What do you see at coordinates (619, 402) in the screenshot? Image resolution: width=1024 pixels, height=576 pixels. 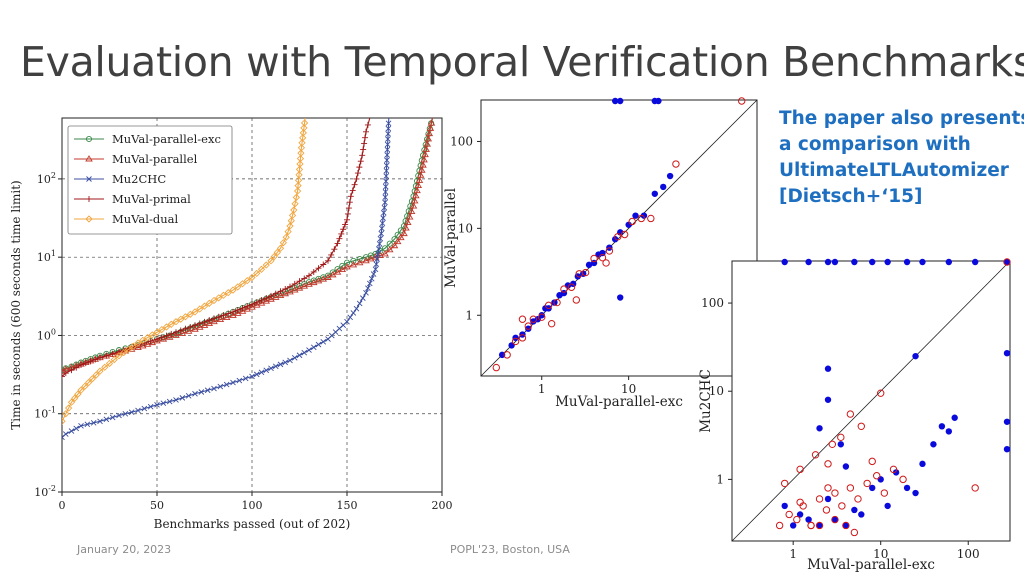 I see `x-axis-label: MuVal-parallel-exc` at bounding box center [619, 402].